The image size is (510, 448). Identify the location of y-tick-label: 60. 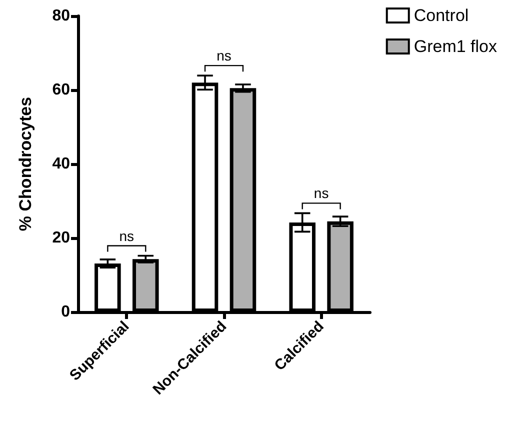
(61, 90).